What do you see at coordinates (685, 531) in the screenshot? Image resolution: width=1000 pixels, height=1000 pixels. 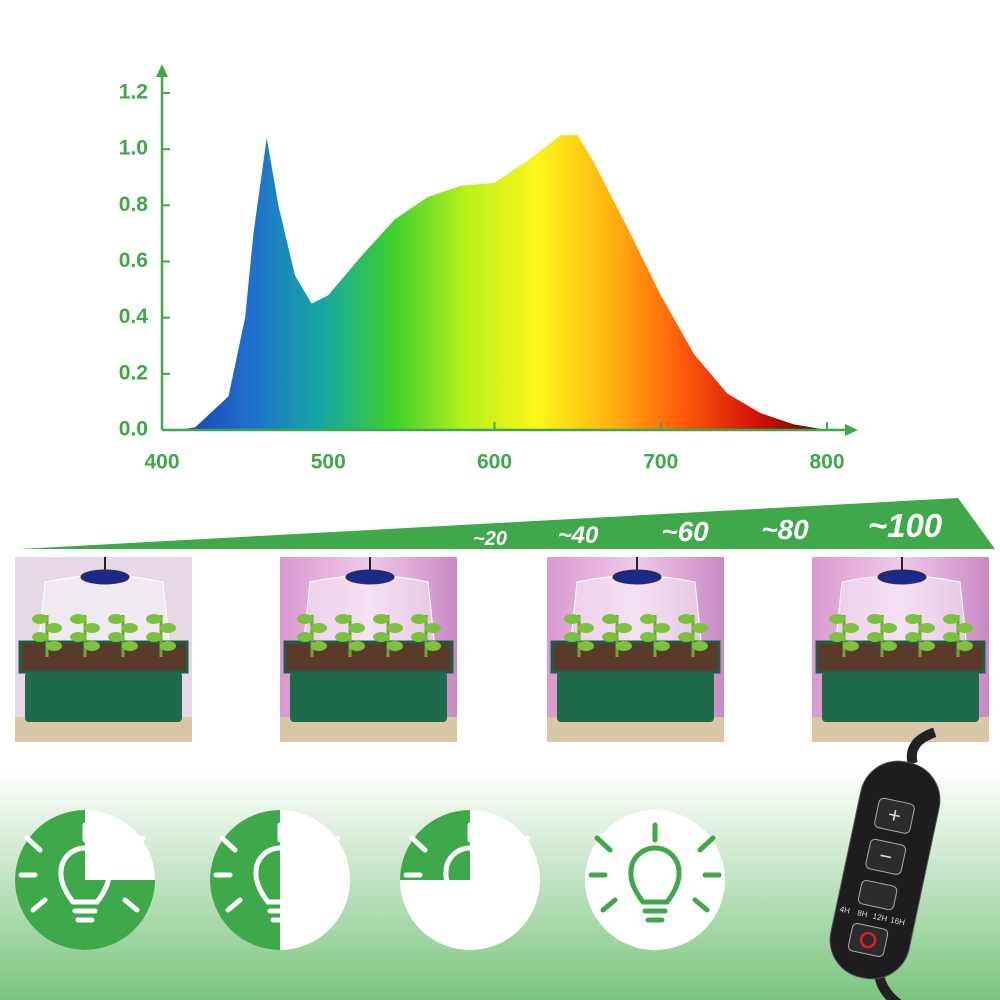 I see `brightness-label: ~60` at bounding box center [685, 531].